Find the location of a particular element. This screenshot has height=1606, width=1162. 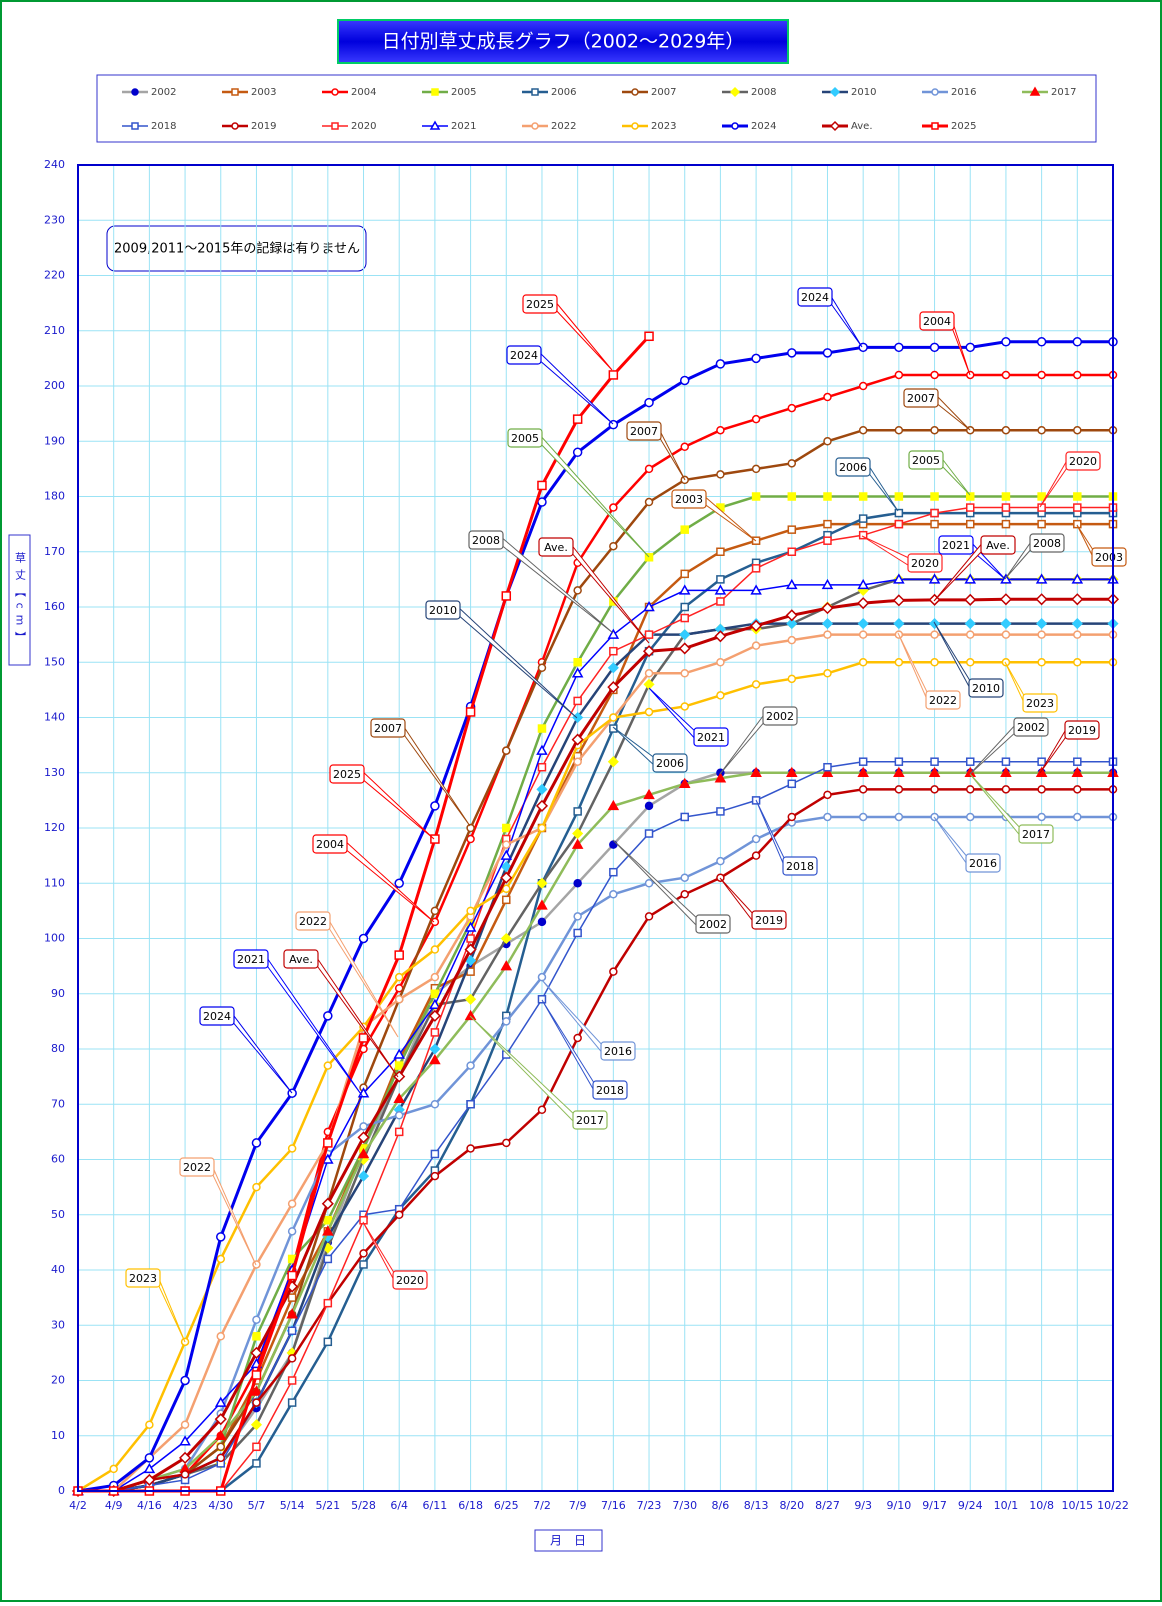

callout-label: 2024 is located at coordinates (524, 355).